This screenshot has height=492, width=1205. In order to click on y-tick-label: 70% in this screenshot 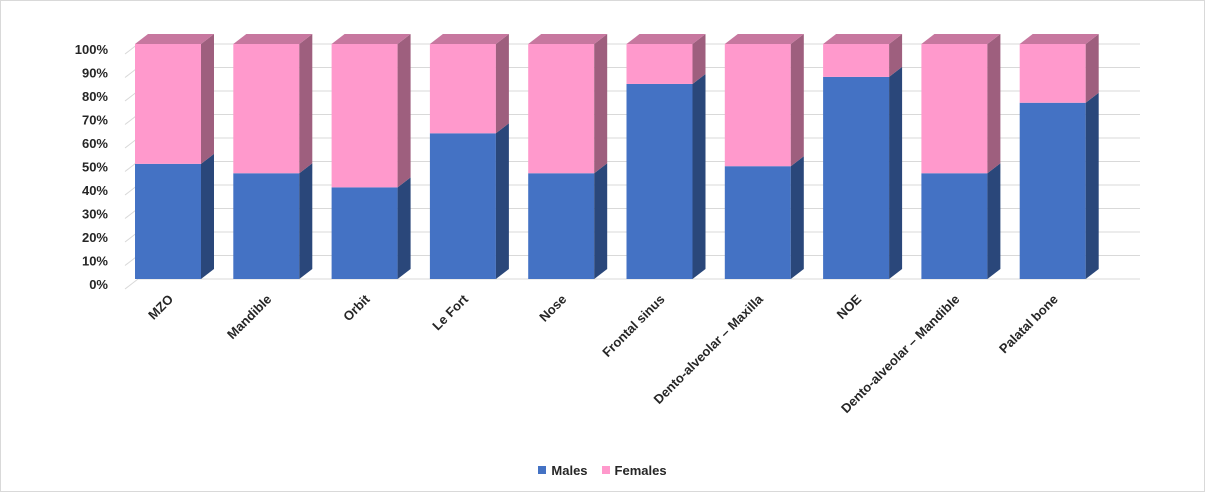, I will do `click(95, 120)`.